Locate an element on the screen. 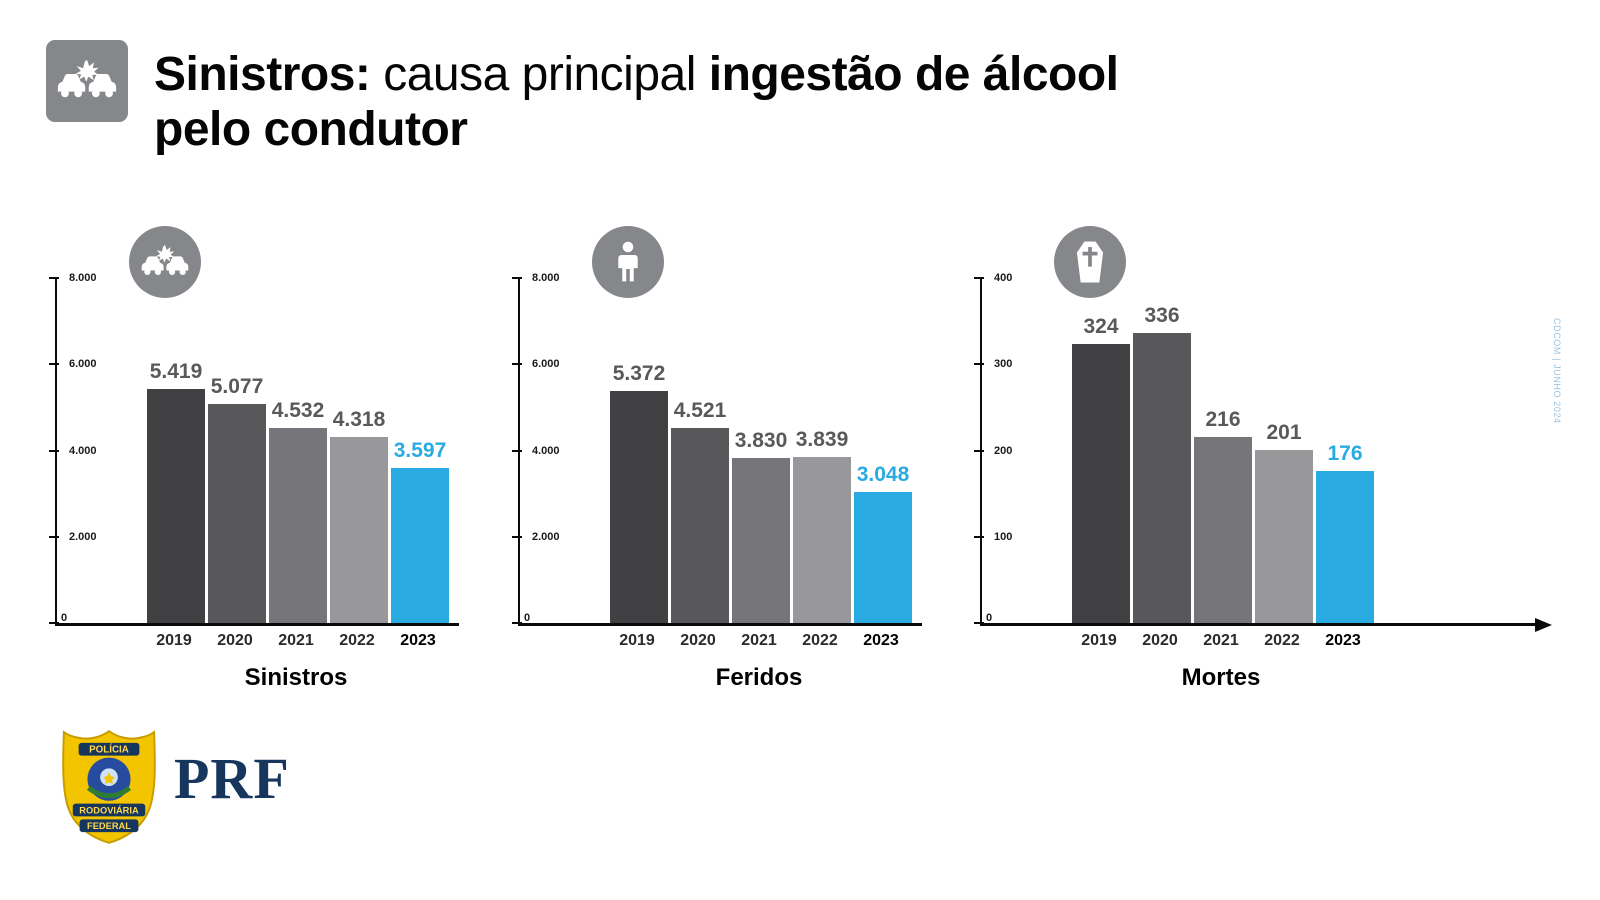 This screenshot has height=900, width=1600. bar-column: 3.839 is located at coordinates (822, 450).